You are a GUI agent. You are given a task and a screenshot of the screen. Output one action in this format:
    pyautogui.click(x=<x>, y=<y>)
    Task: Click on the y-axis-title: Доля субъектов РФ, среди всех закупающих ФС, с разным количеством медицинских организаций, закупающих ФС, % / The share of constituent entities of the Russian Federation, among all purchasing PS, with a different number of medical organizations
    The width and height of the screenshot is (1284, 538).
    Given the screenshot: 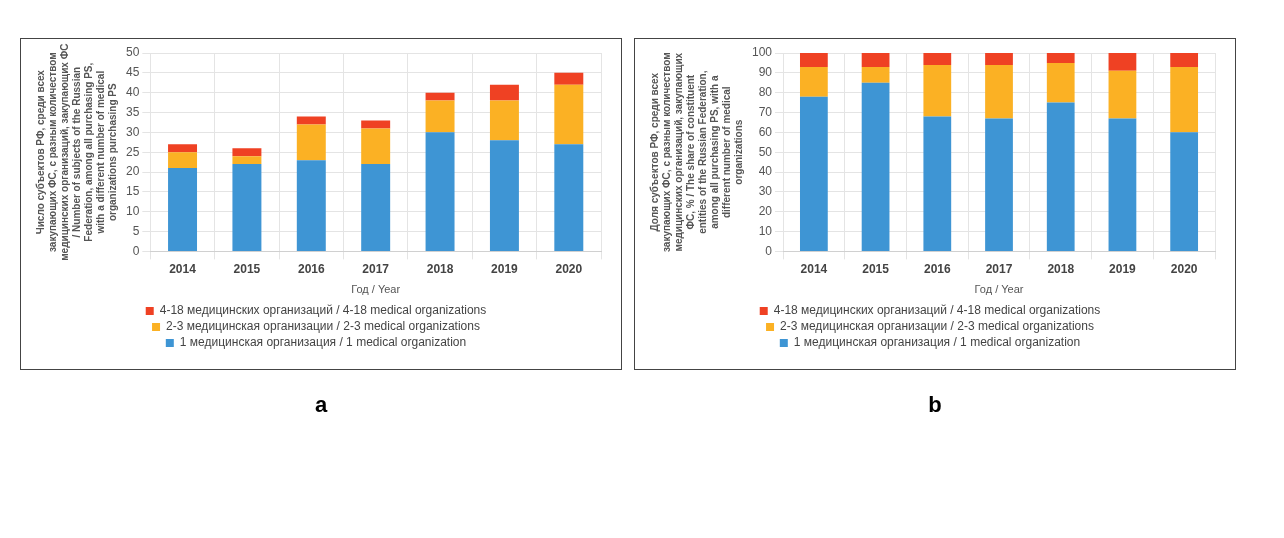 What is the action you would take?
    pyautogui.click(x=696, y=152)
    